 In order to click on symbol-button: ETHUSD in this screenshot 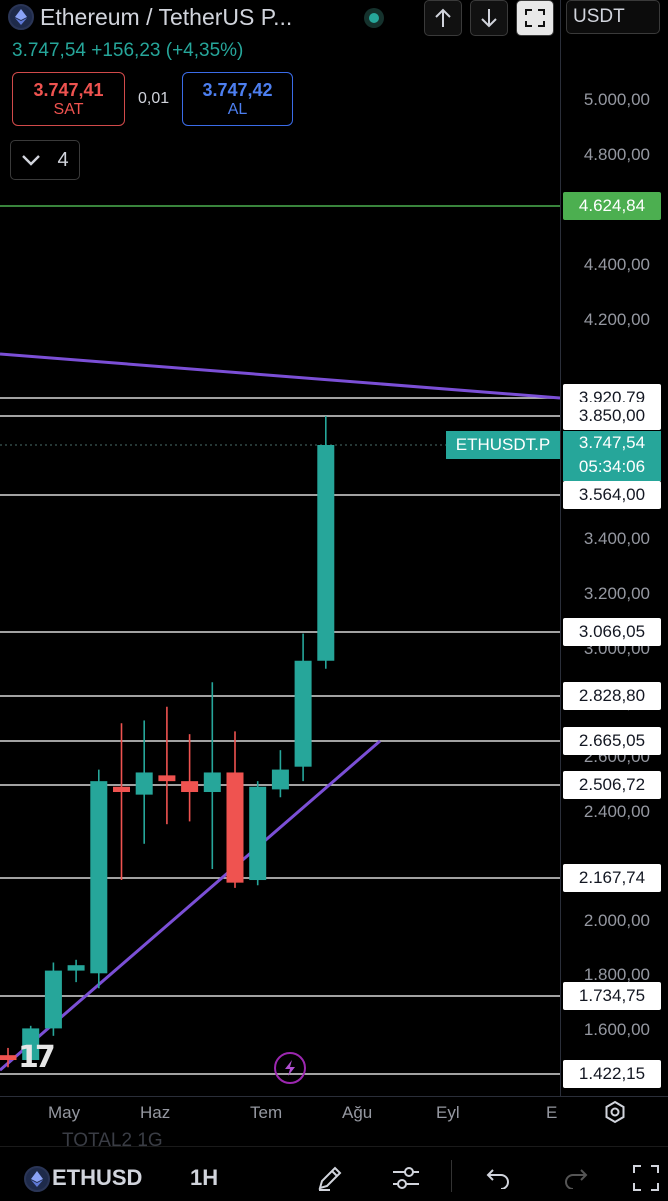, I will do `click(97, 1178)`.